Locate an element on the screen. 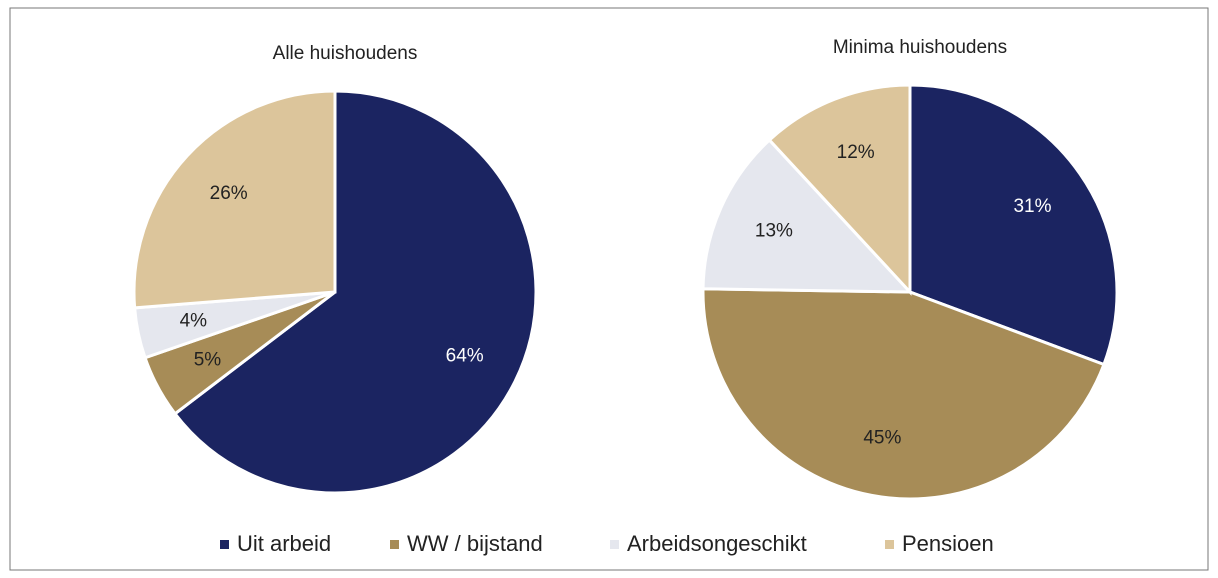 This screenshot has height=578, width=1218. chart-title: Alle huishoudens is located at coordinates (345, 53).